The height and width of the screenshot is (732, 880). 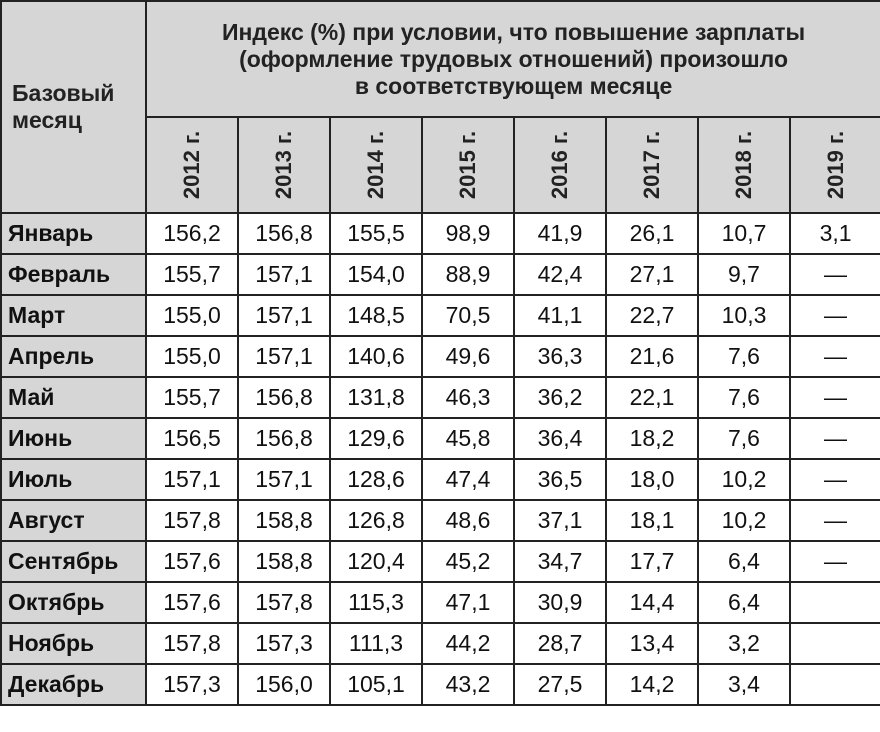 What do you see at coordinates (376, 438) in the screenshot?
I see `index-value: 129,6` at bounding box center [376, 438].